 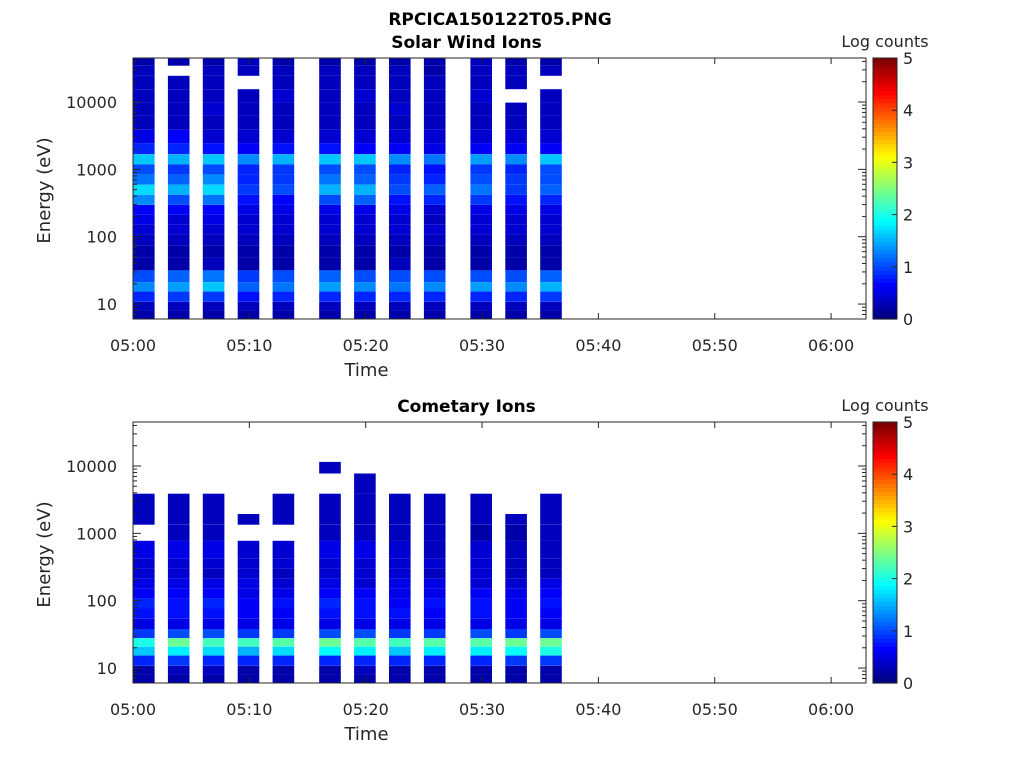 I want to click on x-tick-label: 05:10, so click(x=249, y=345).